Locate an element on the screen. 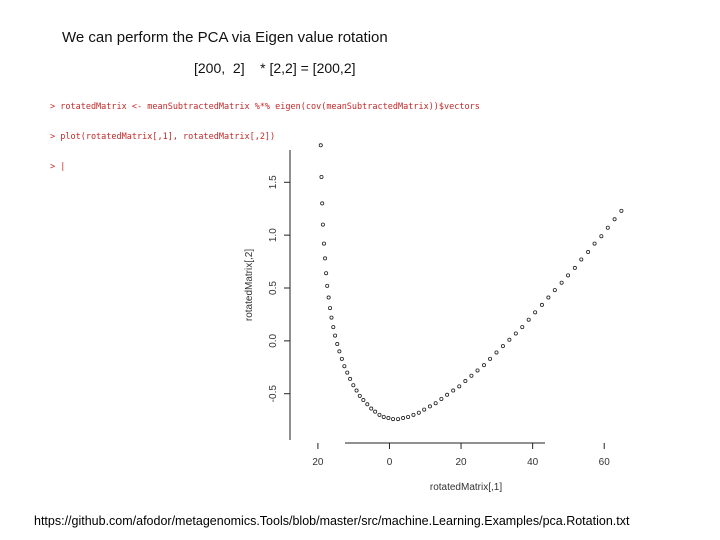  x-tick-label: 40 is located at coordinates (533, 462).